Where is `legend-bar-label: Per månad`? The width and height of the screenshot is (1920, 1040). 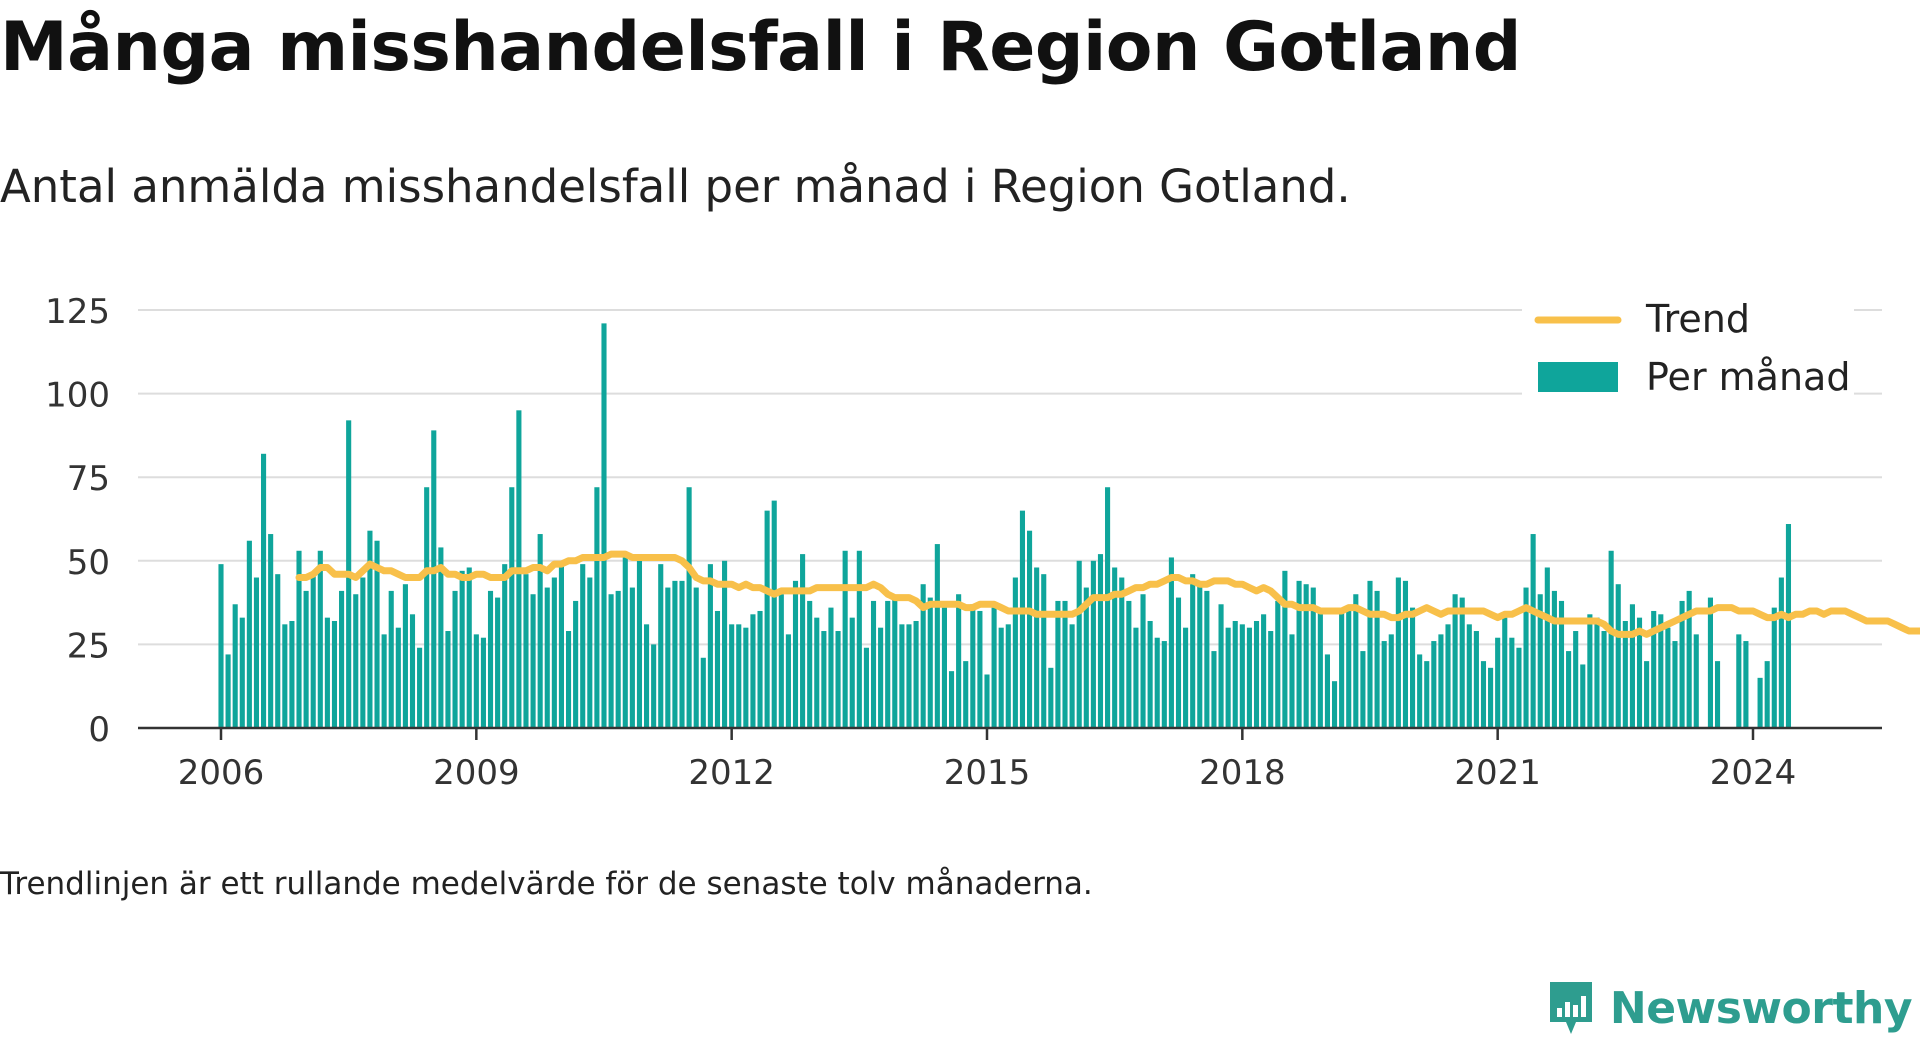 legend-bar-label: Per månad is located at coordinates (1748, 377).